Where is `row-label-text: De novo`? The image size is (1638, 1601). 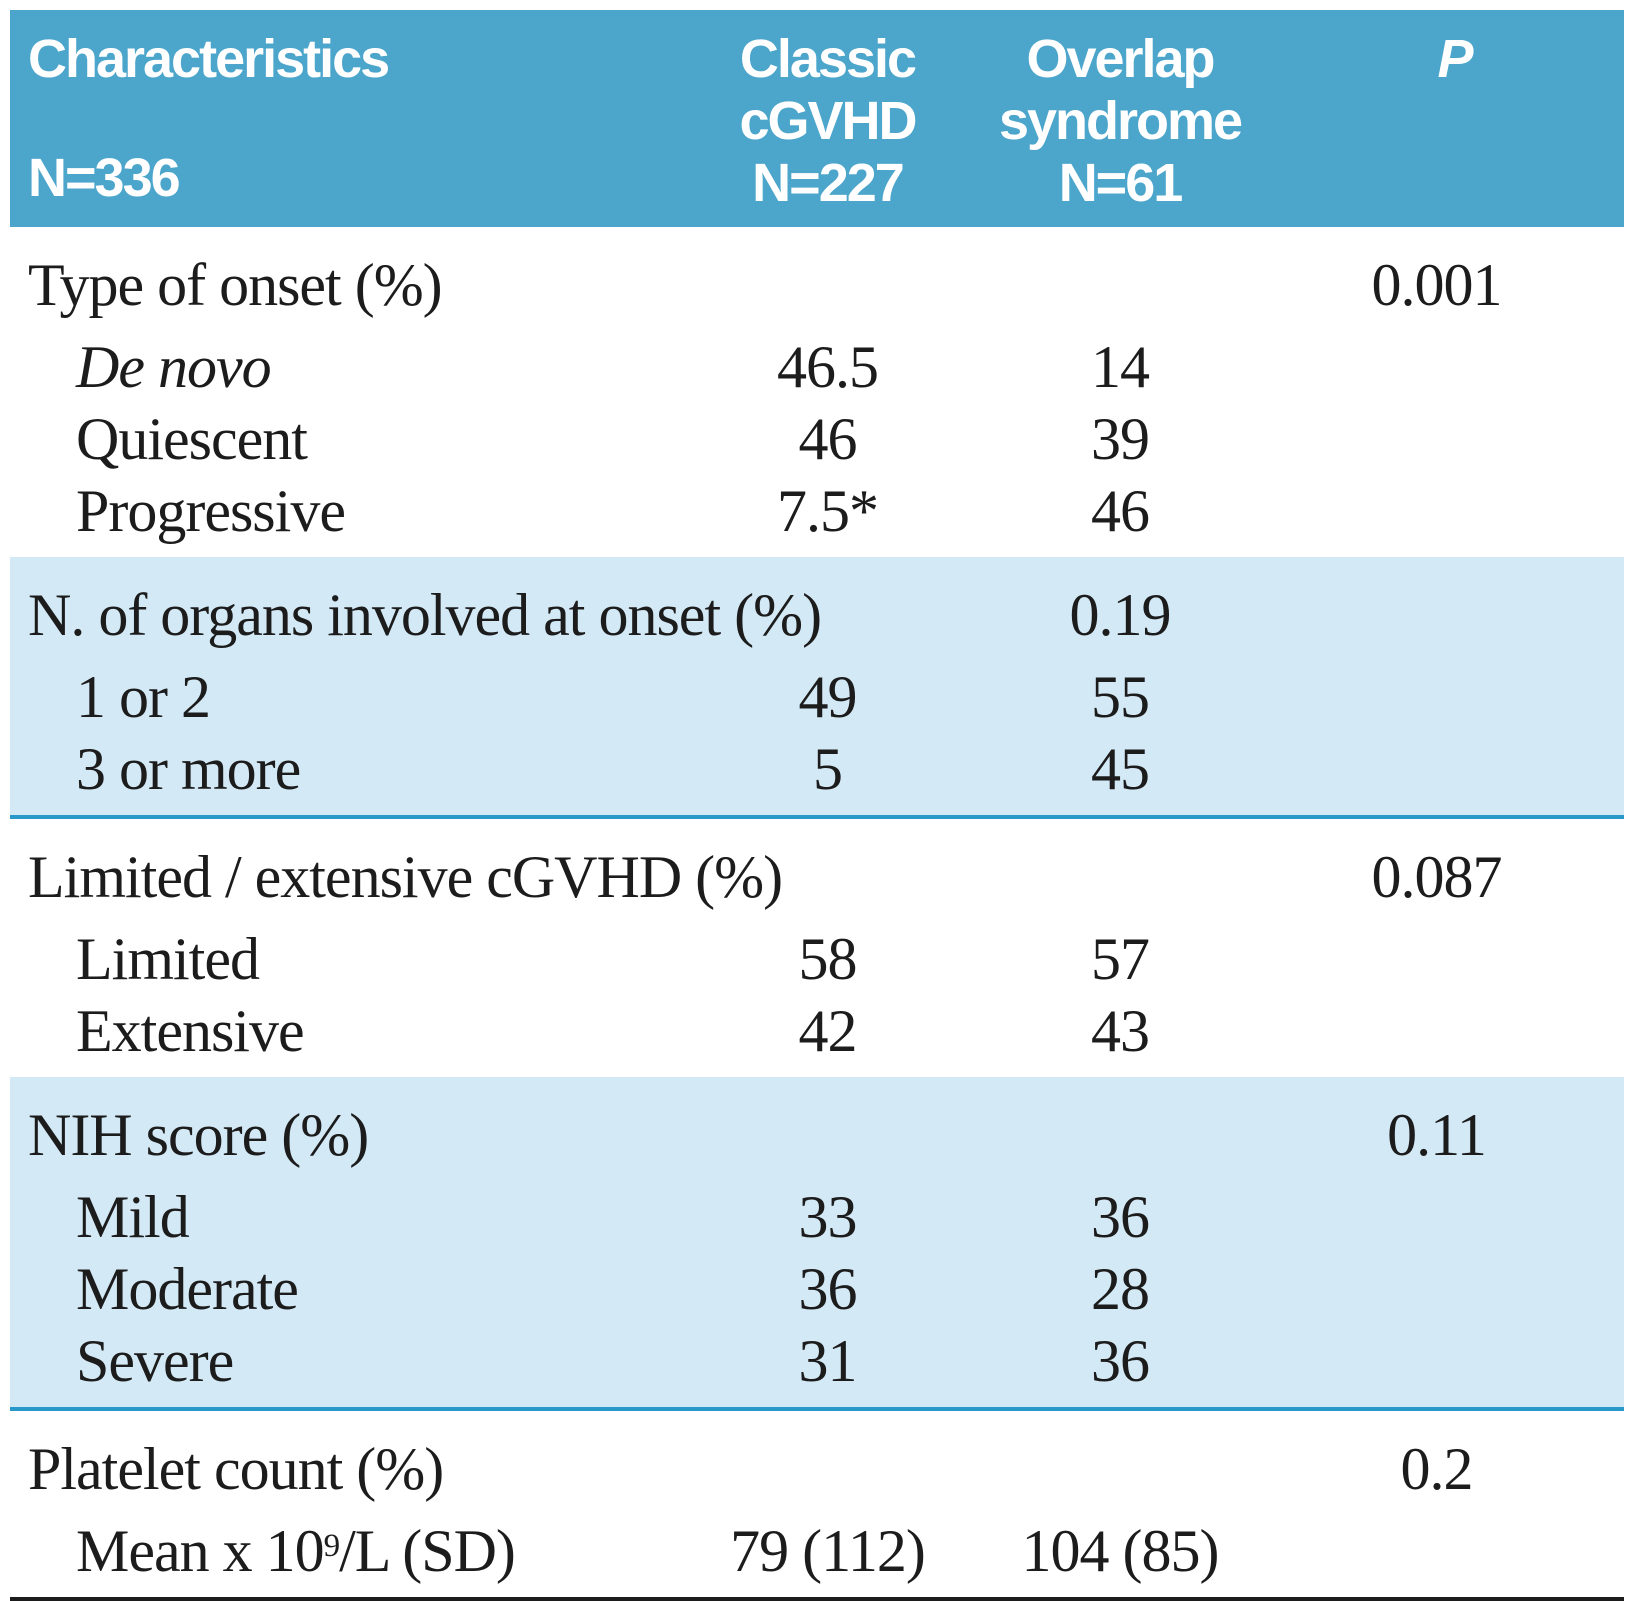 row-label-text: De novo is located at coordinates (174, 366).